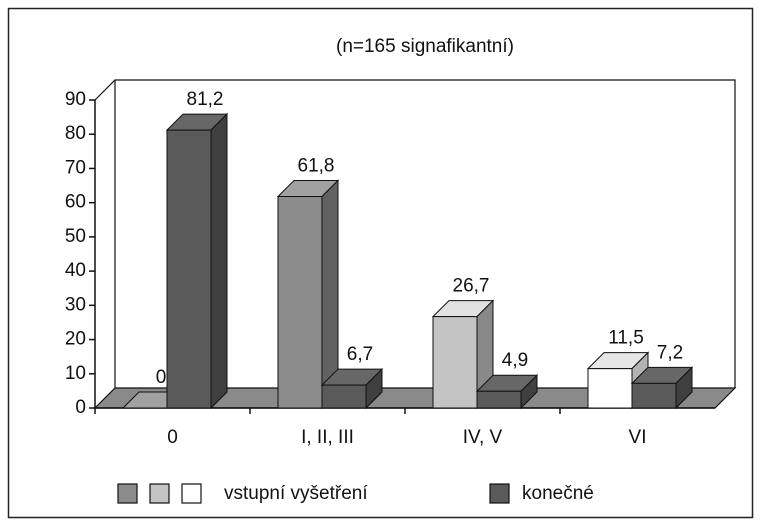  What do you see at coordinates (626, 338) in the screenshot?
I see `value-label: 11,5` at bounding box center [626, 338].